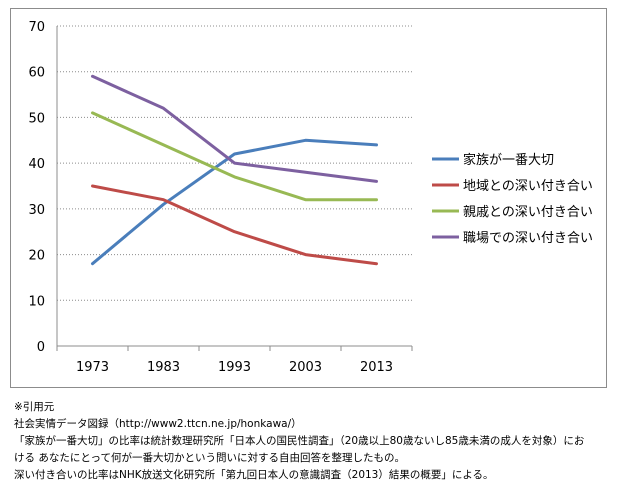 Image resolution: width=620 pixels, height=487 pixels. I want to click on x-tick-label-2003: 2003, so click(305, 367).